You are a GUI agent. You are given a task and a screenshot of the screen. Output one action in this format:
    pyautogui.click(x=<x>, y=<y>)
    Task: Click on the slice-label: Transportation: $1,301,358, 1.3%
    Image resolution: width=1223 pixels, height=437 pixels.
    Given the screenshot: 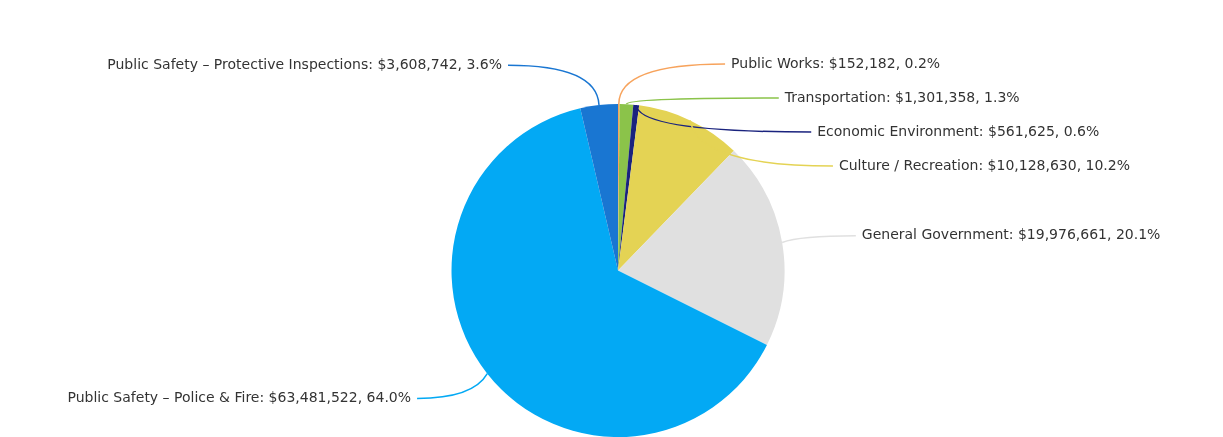 What is the action you would take?
    pyautogui.click(x=901, y=96)
    